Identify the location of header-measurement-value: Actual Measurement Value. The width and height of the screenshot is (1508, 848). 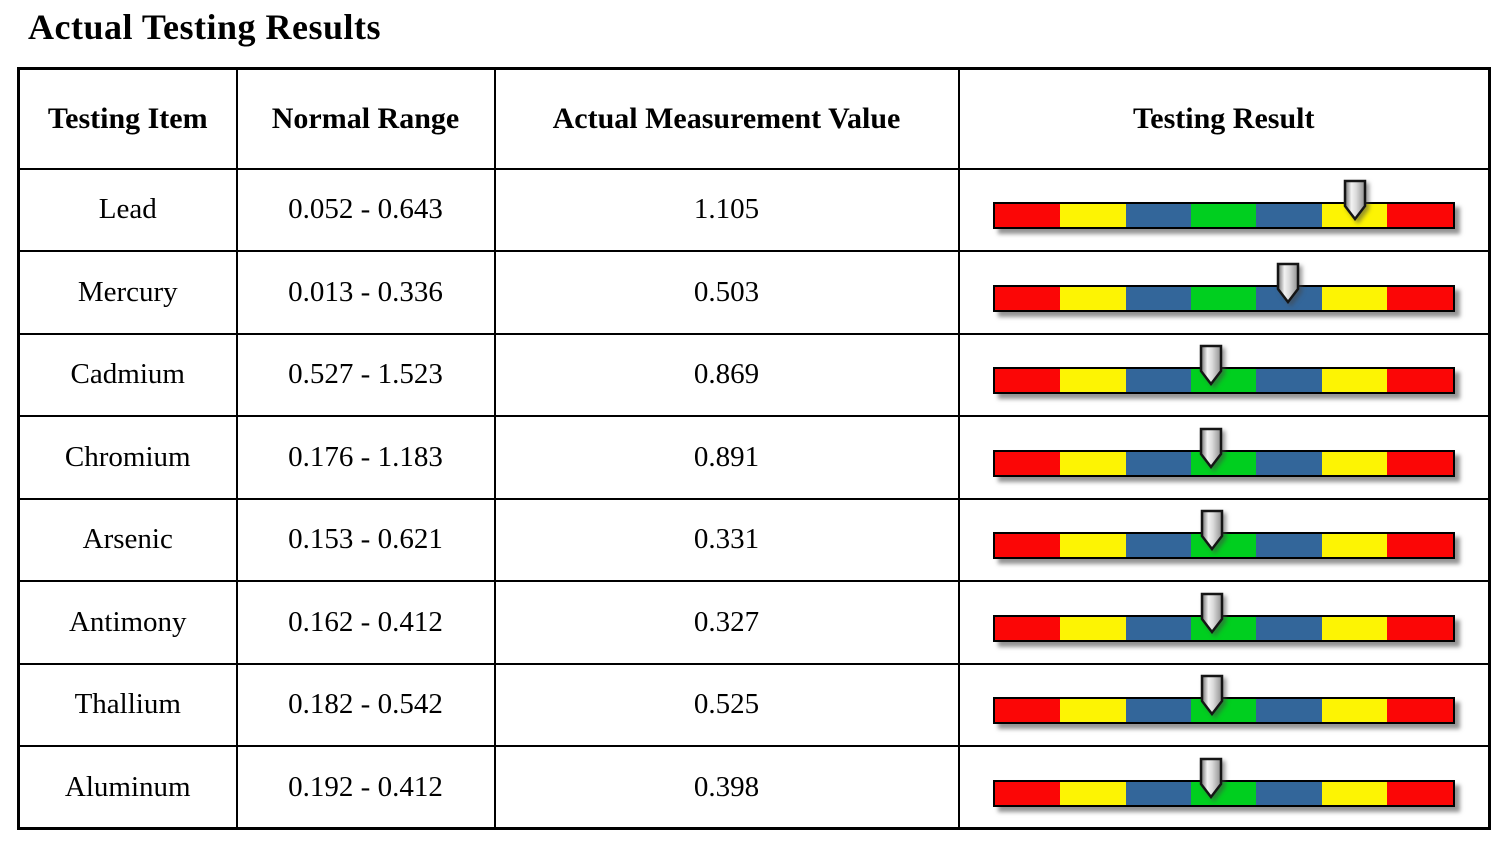
(726, 118).